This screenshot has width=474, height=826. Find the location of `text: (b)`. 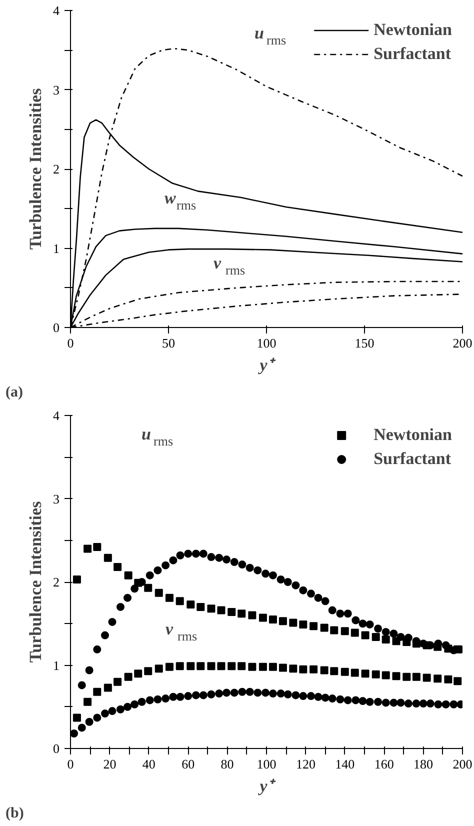

text: (b) is located at coordinates (15, 814).